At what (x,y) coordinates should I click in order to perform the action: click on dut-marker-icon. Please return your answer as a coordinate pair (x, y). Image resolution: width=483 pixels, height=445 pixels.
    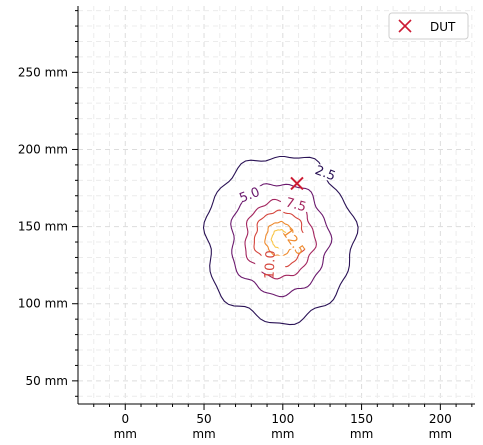
    Looking at the image, I should click on (297, 183).